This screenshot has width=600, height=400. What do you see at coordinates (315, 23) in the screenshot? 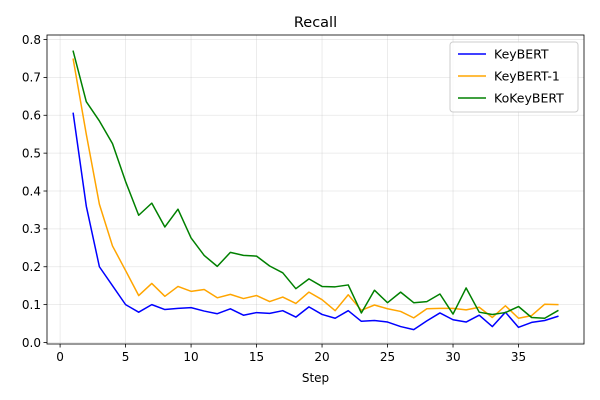
I see `chart-title: Recall` at bounding box center [315, 23].